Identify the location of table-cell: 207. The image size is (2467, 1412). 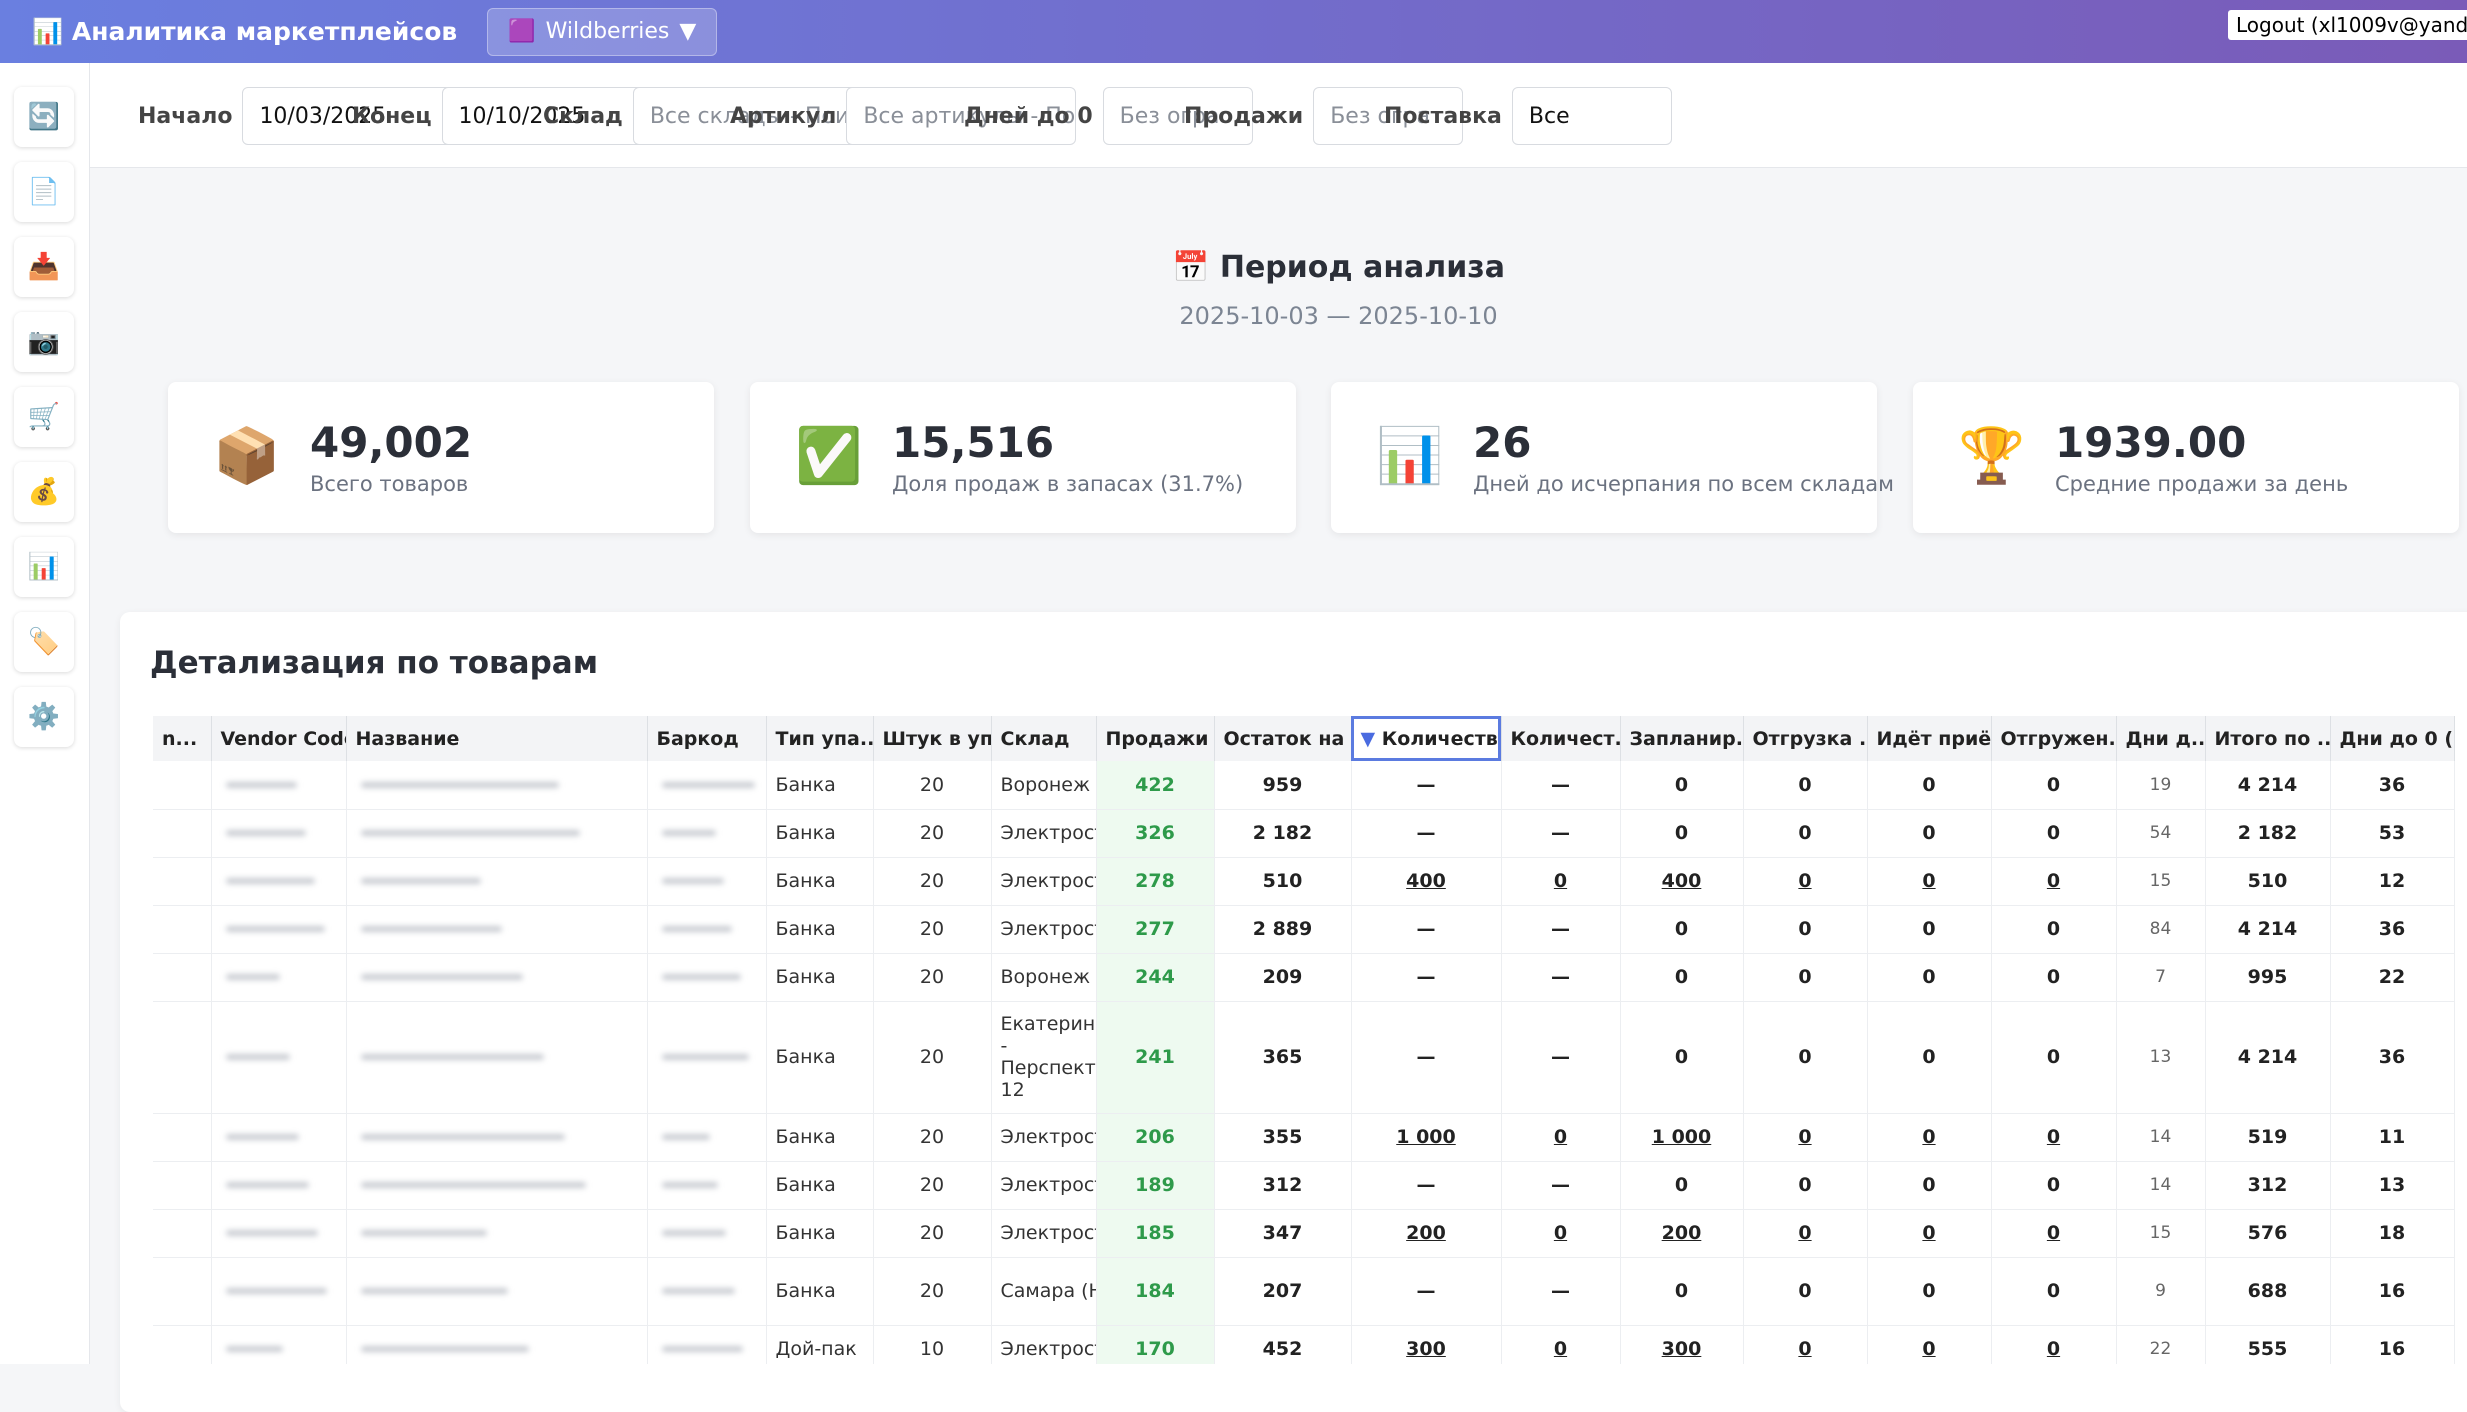
(1283, 1291).